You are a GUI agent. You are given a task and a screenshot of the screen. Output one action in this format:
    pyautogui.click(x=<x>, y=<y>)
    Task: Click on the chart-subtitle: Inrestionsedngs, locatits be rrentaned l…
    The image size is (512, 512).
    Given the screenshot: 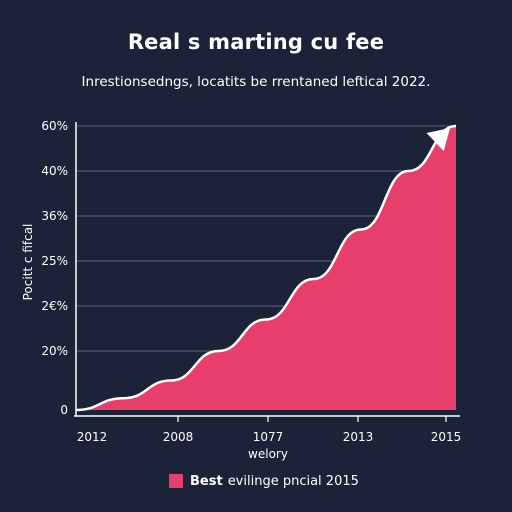 What is the action you would take?
    pyautogui.click(x=256, y=82)
    